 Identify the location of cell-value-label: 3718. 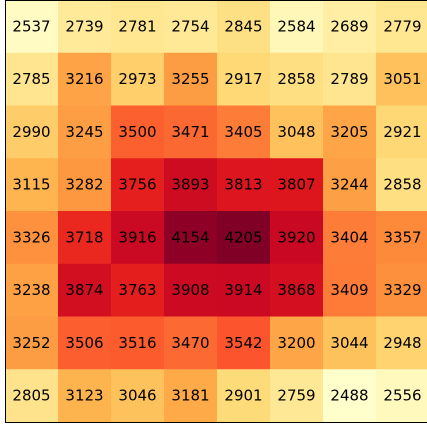
(84, 237).